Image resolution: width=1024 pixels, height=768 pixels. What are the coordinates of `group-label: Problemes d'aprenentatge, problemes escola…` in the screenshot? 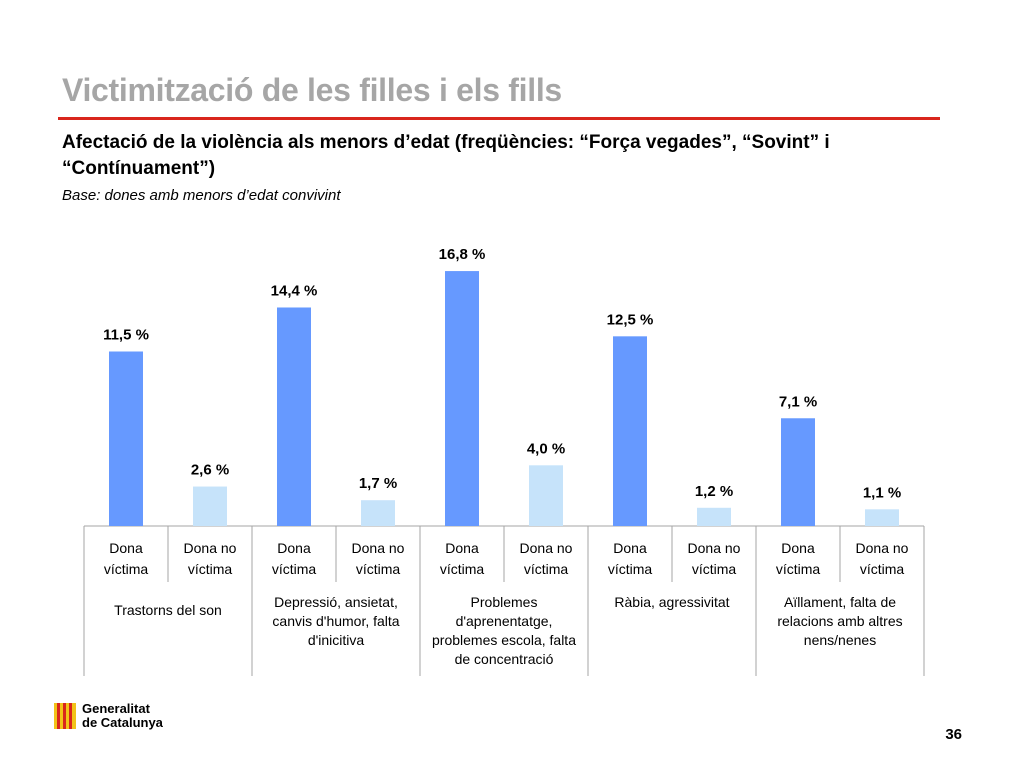 It's located at (504, 630).